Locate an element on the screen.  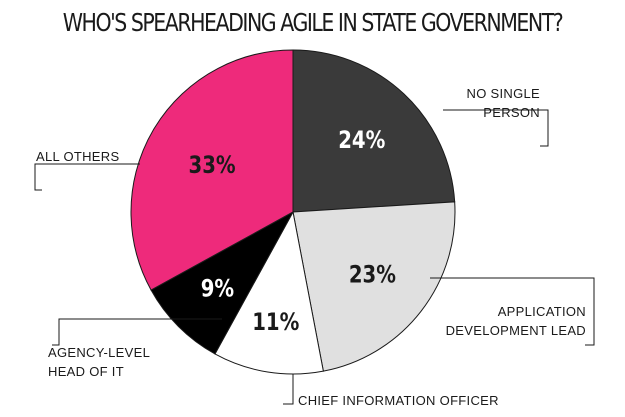
value-label-3: 9% is located at coordinates (217, 289).